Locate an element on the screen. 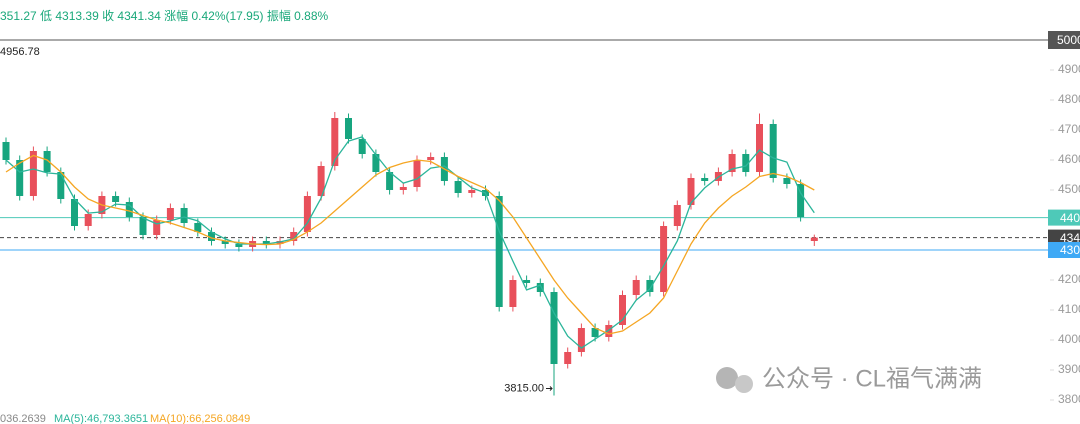 The height and width of the screenshot is (424, 1080). price-label: 4300 is located at coordinates (1070, 250).